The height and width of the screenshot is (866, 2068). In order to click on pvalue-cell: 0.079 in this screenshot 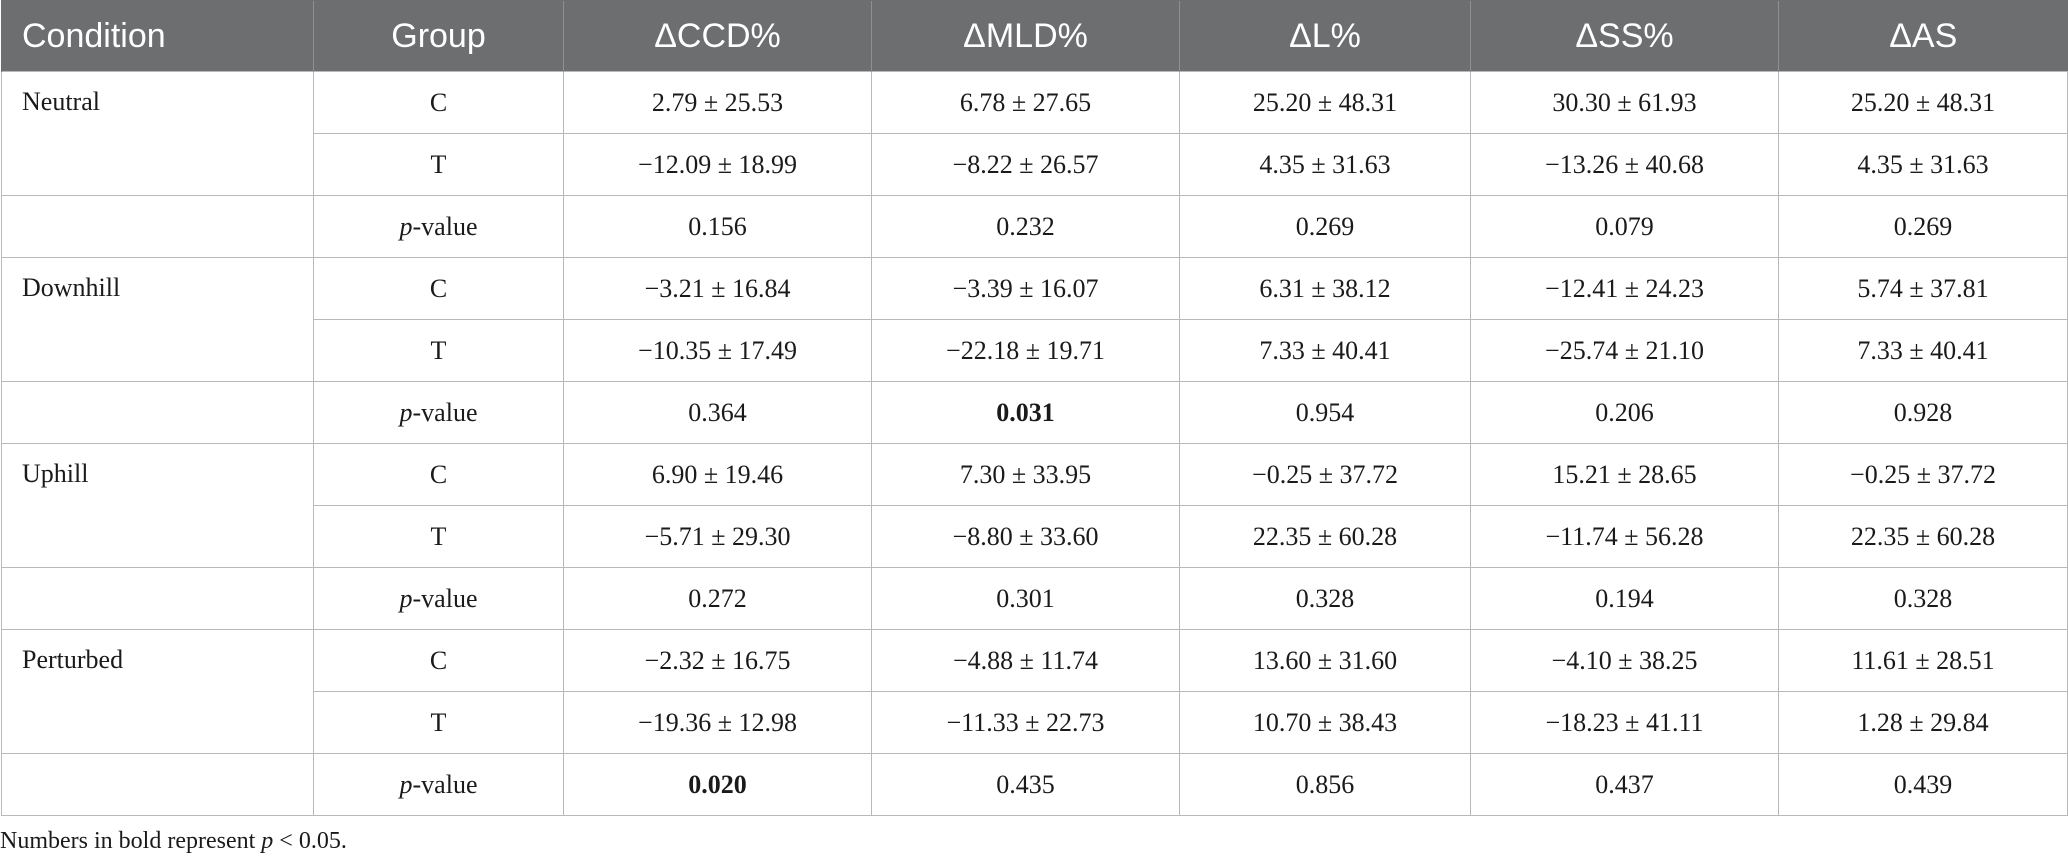, I will do `click(1624, 226)`.